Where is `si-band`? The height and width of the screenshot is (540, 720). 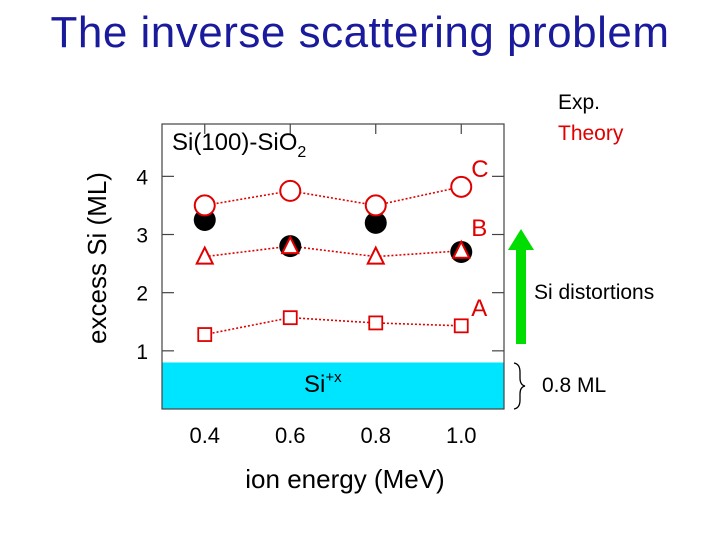
si-band is located at coordinates (333, 385).